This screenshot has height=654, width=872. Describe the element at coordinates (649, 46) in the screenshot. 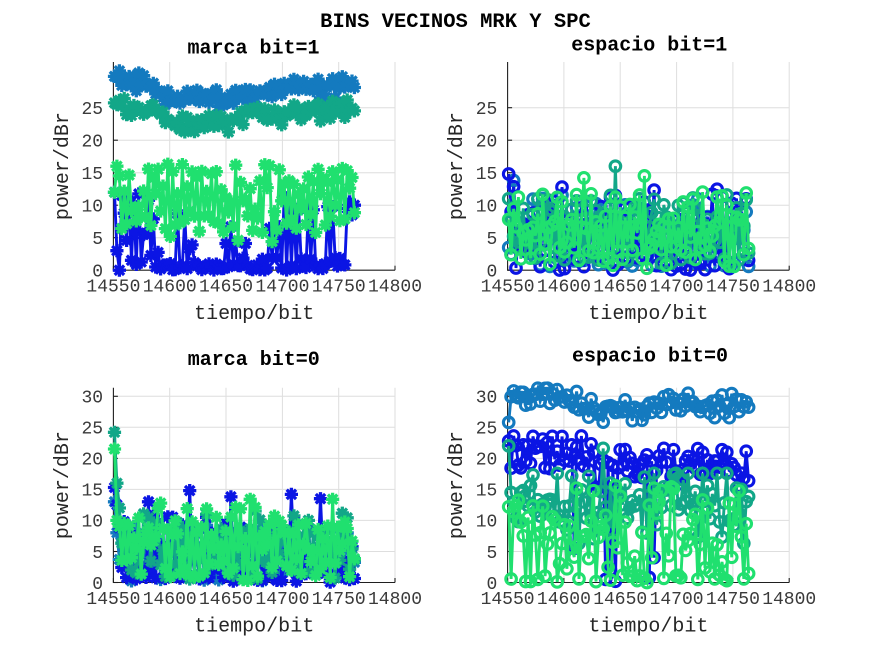

I see `svg-text: espacio bit=1` at that location.